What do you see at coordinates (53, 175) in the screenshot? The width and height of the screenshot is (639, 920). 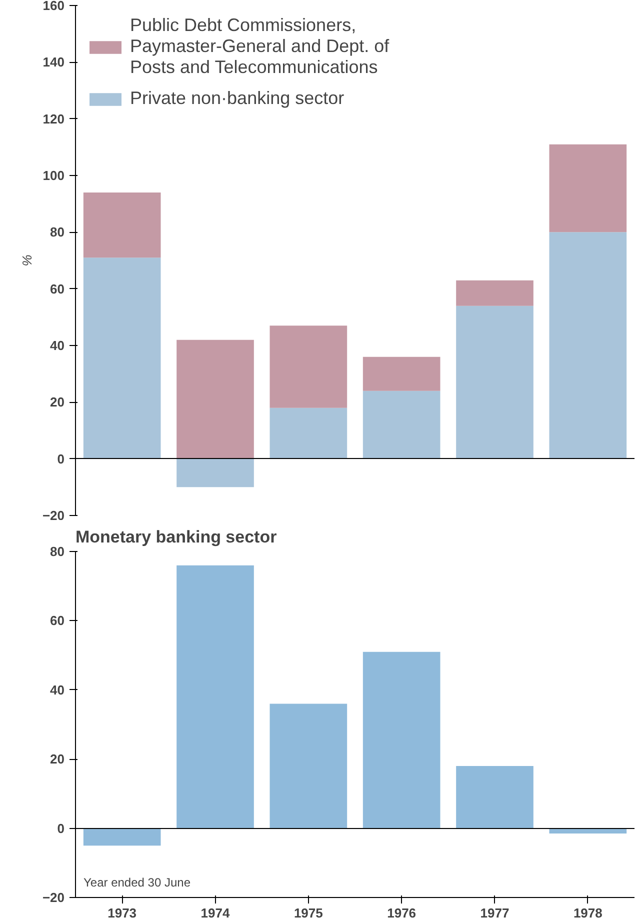 I see `y-tick-label: 100` at bounding box center [53, 175].